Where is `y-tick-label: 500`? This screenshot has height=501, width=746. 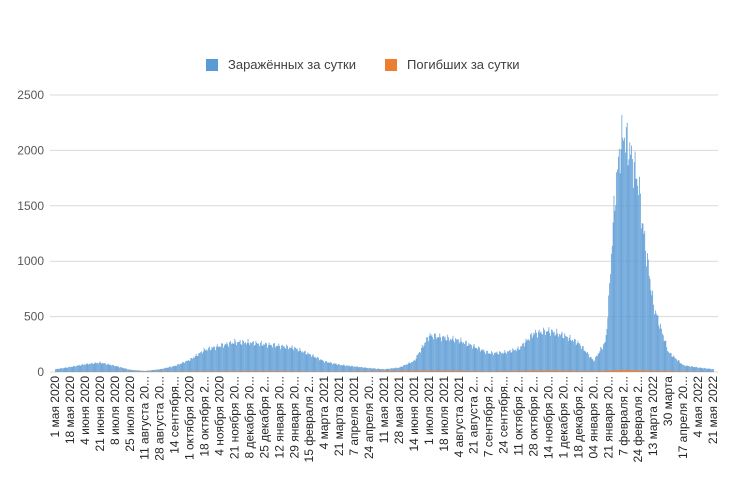
y-tick-label: 500 is located at coordinates (34, 317).